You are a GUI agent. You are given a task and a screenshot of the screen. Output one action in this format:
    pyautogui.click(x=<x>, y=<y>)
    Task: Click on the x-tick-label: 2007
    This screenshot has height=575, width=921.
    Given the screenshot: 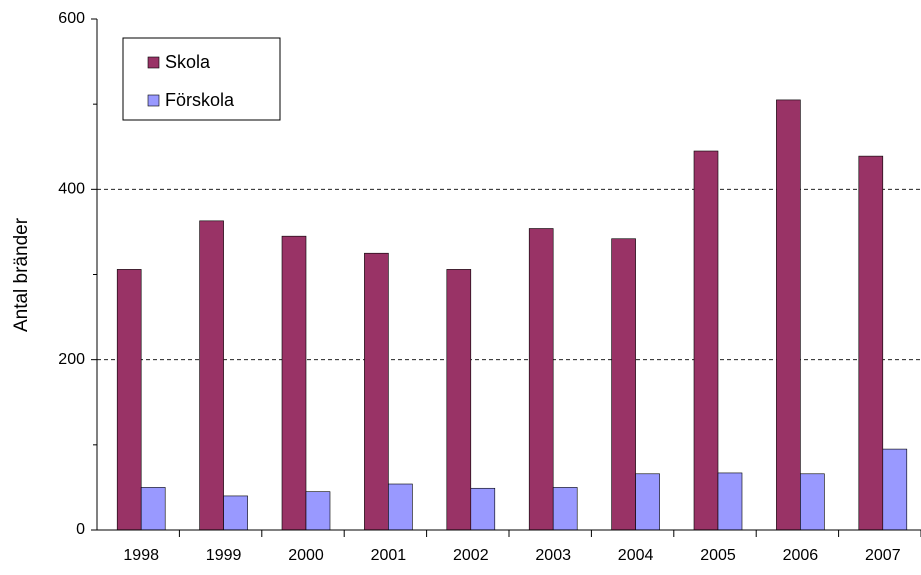 What is the action you would take?
    pyautogui.click(x=883, y=555)
    